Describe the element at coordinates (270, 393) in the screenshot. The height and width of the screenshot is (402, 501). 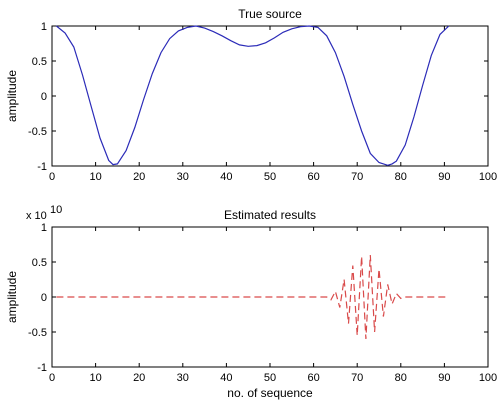
I see `x-axis-label: no. of sequence` at that location.